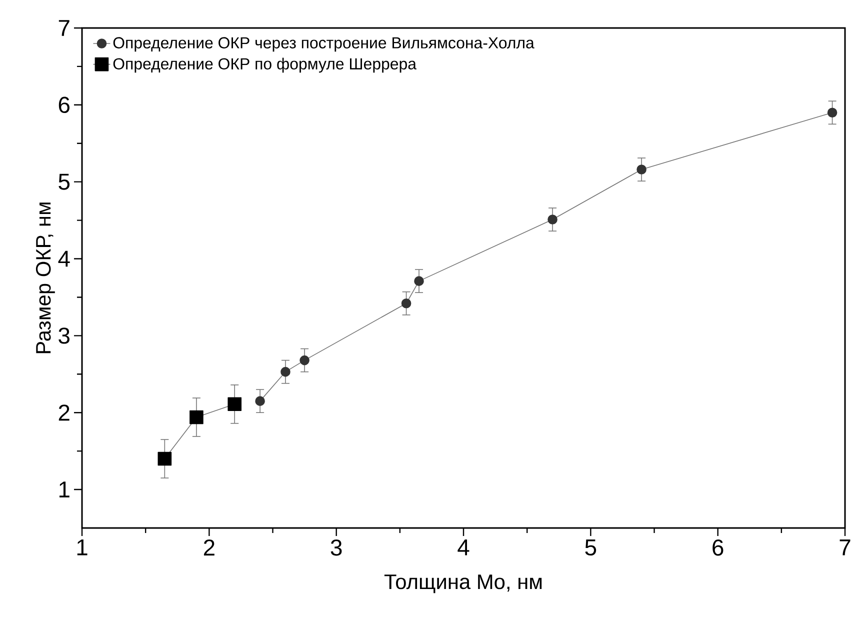 The image size is (855, 633). I want to click on y-tick-label: 2, so click(64, 412).